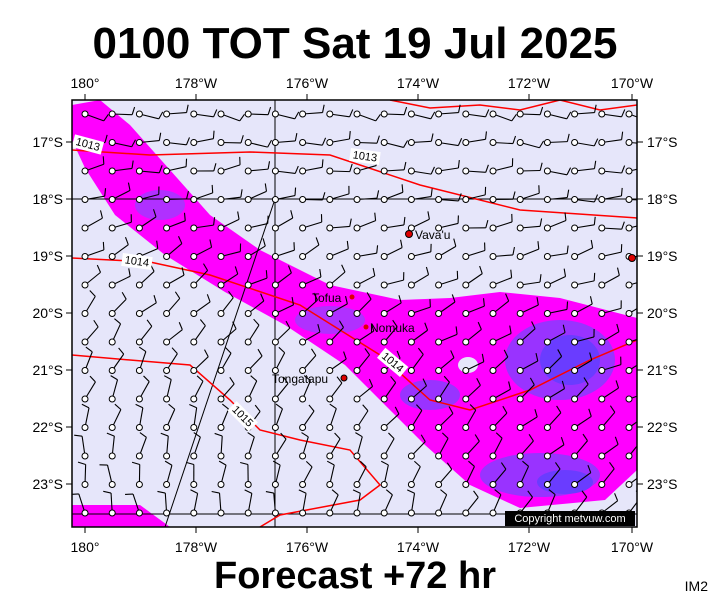 The width and height of the screenshot is (711, 605). What do you see at coordinates (47, 313) in the screenshot?
I see `lat-label: 20°S` at bounding box center [47, 313].